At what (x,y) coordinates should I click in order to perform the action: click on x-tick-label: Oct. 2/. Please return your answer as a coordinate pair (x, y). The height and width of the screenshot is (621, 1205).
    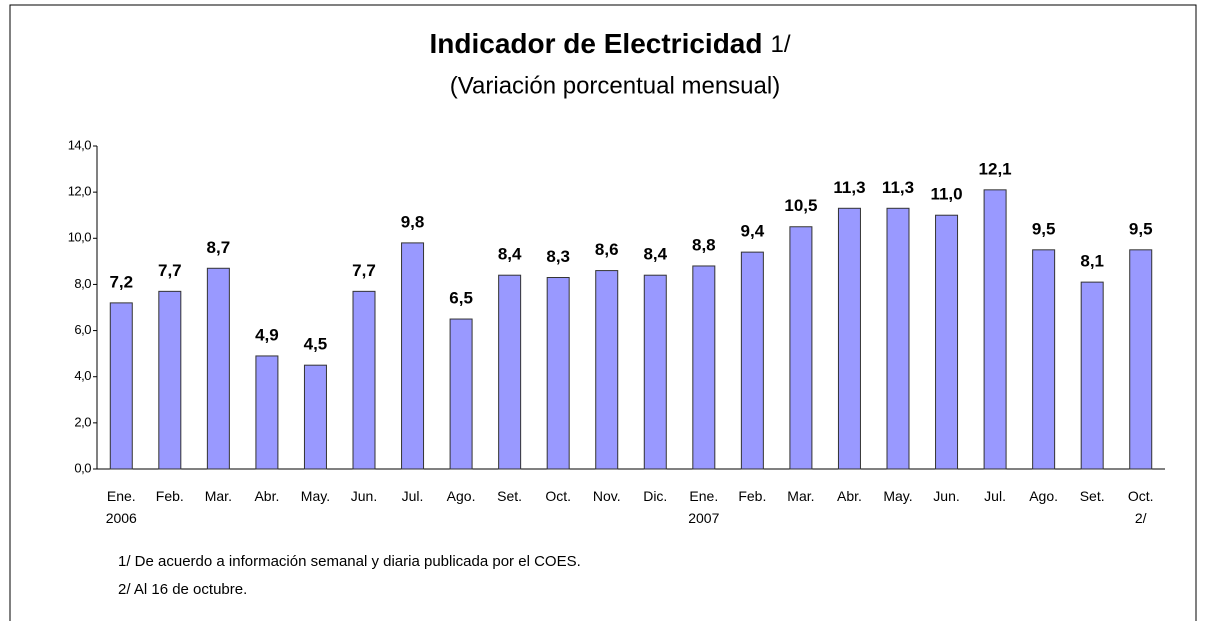
    Looking at the image, I should click on (1140, 507).